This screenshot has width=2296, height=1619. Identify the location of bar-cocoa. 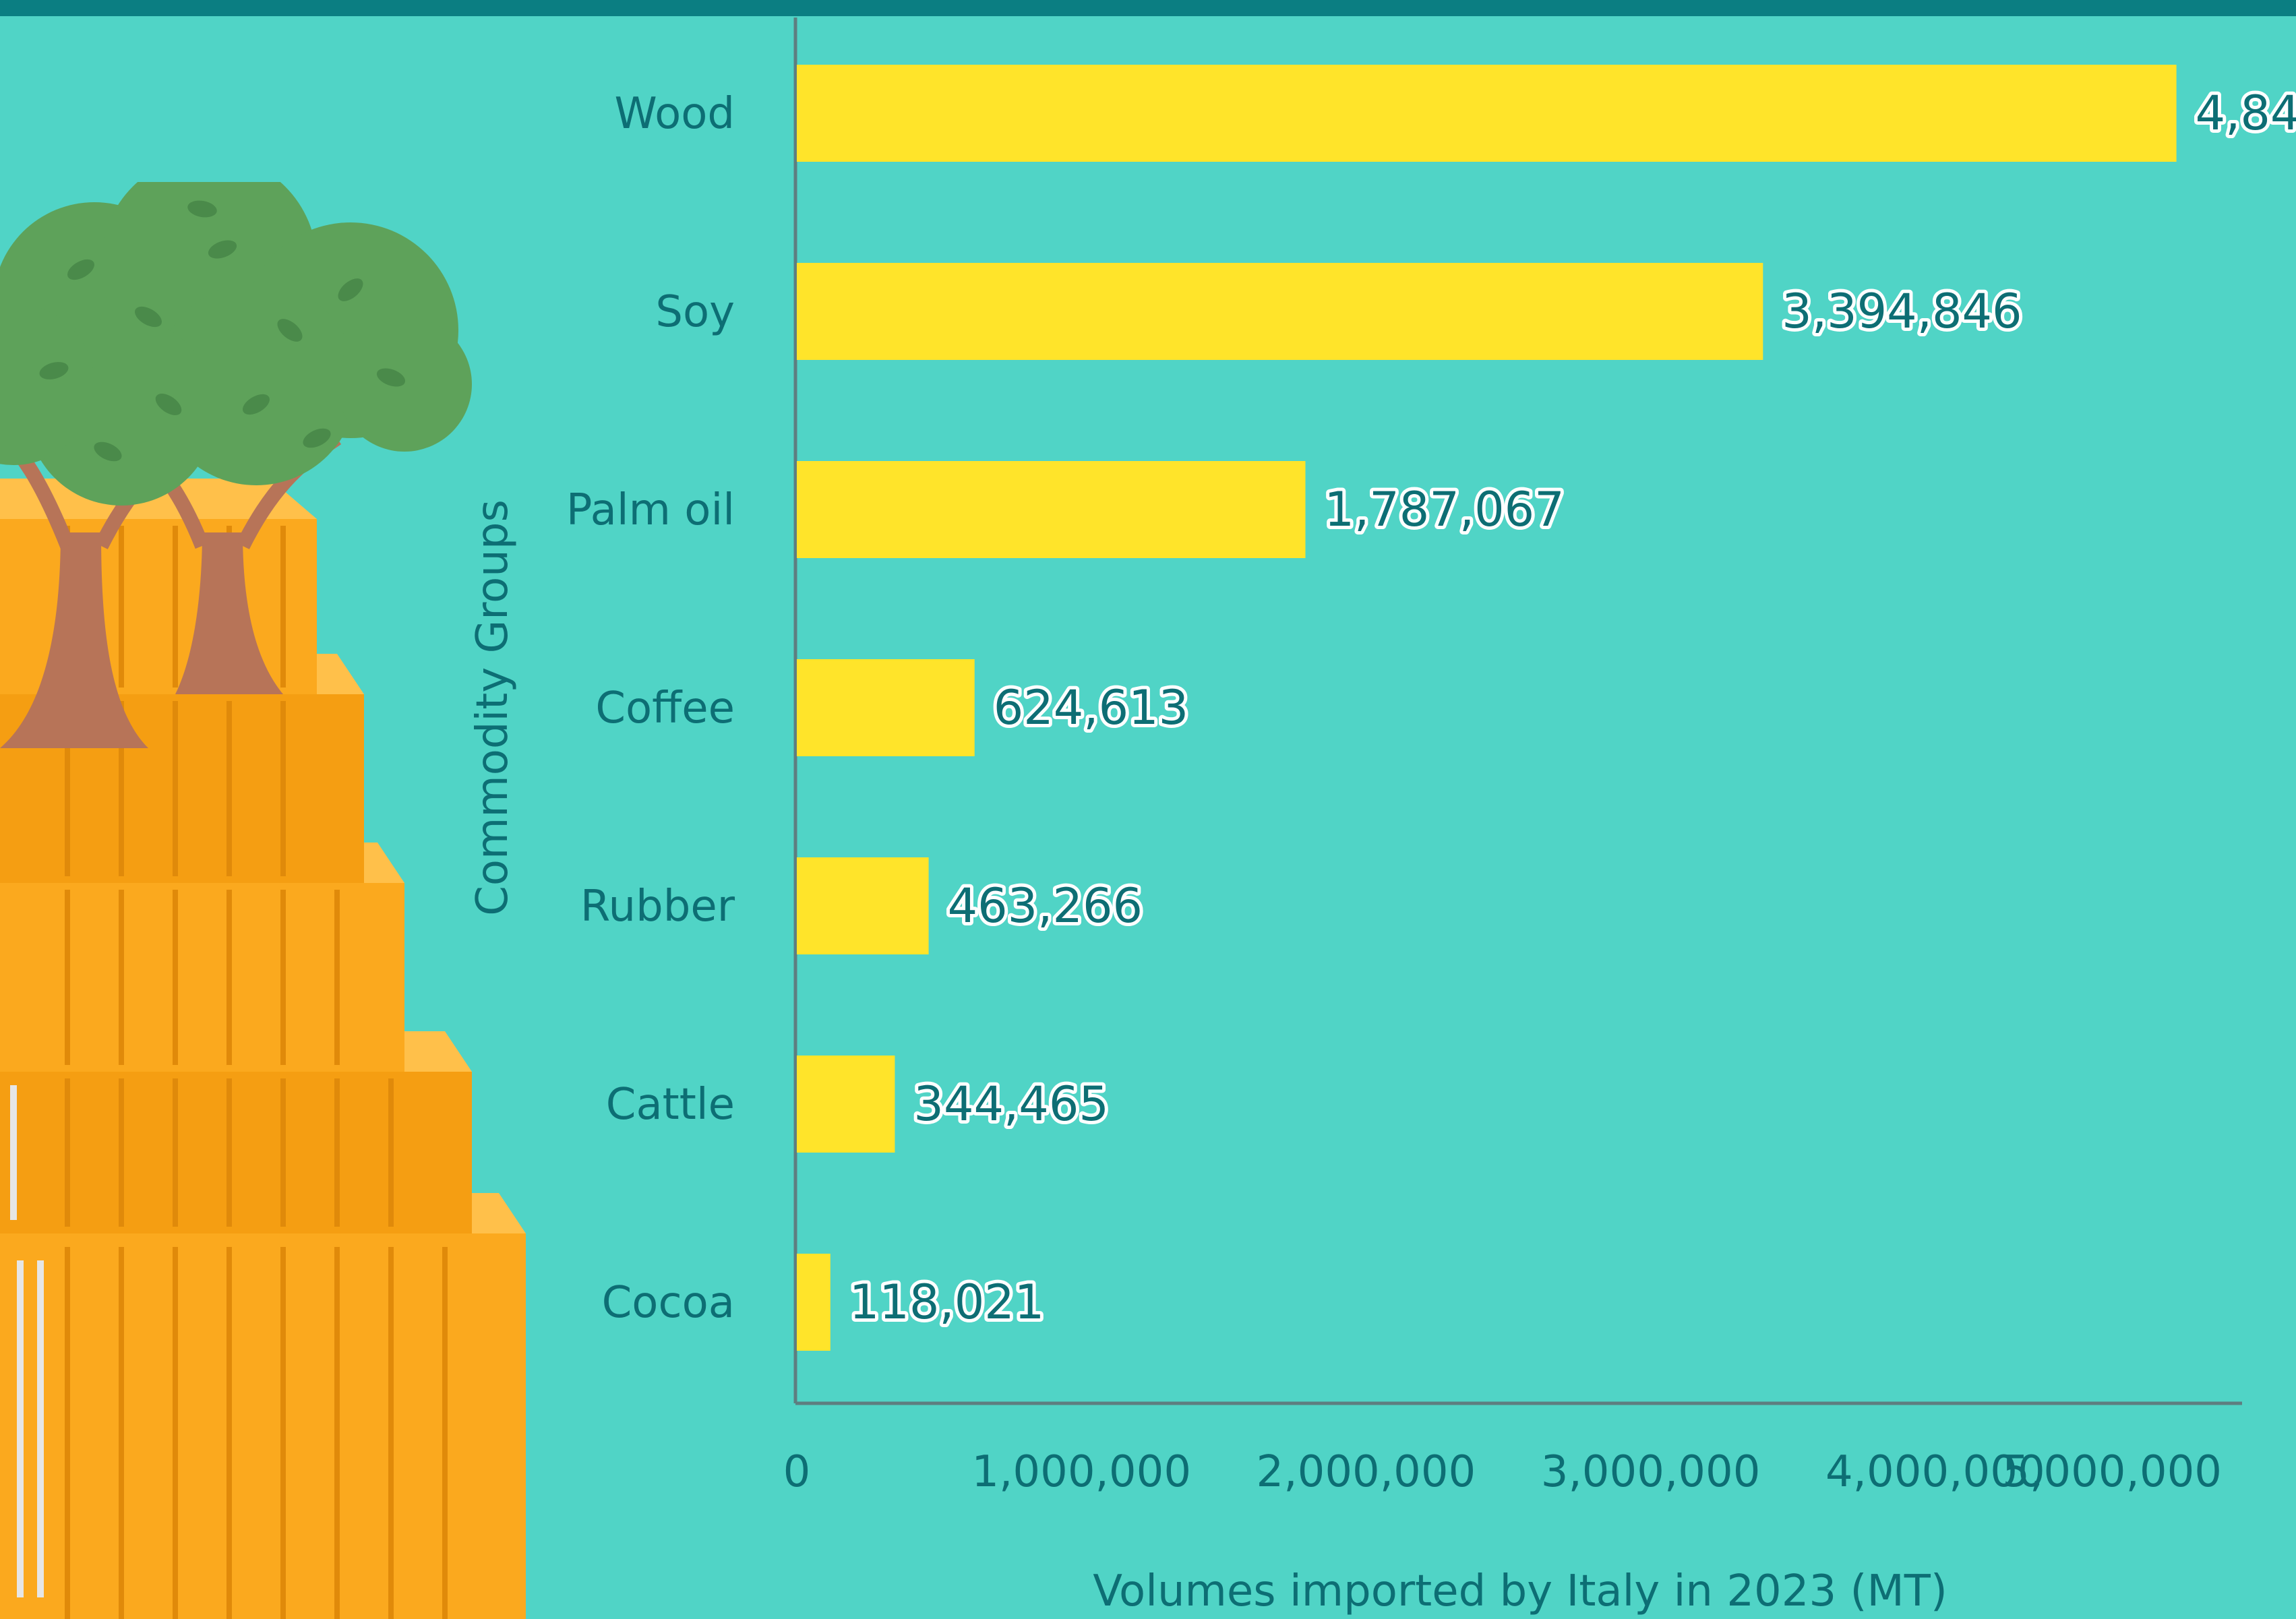
(814, 1302).